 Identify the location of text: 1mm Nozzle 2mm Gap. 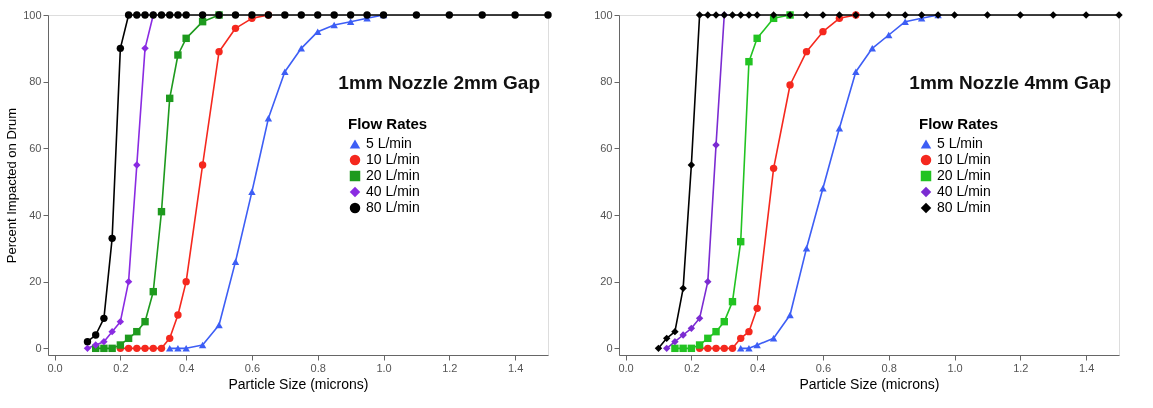
(439, 82).